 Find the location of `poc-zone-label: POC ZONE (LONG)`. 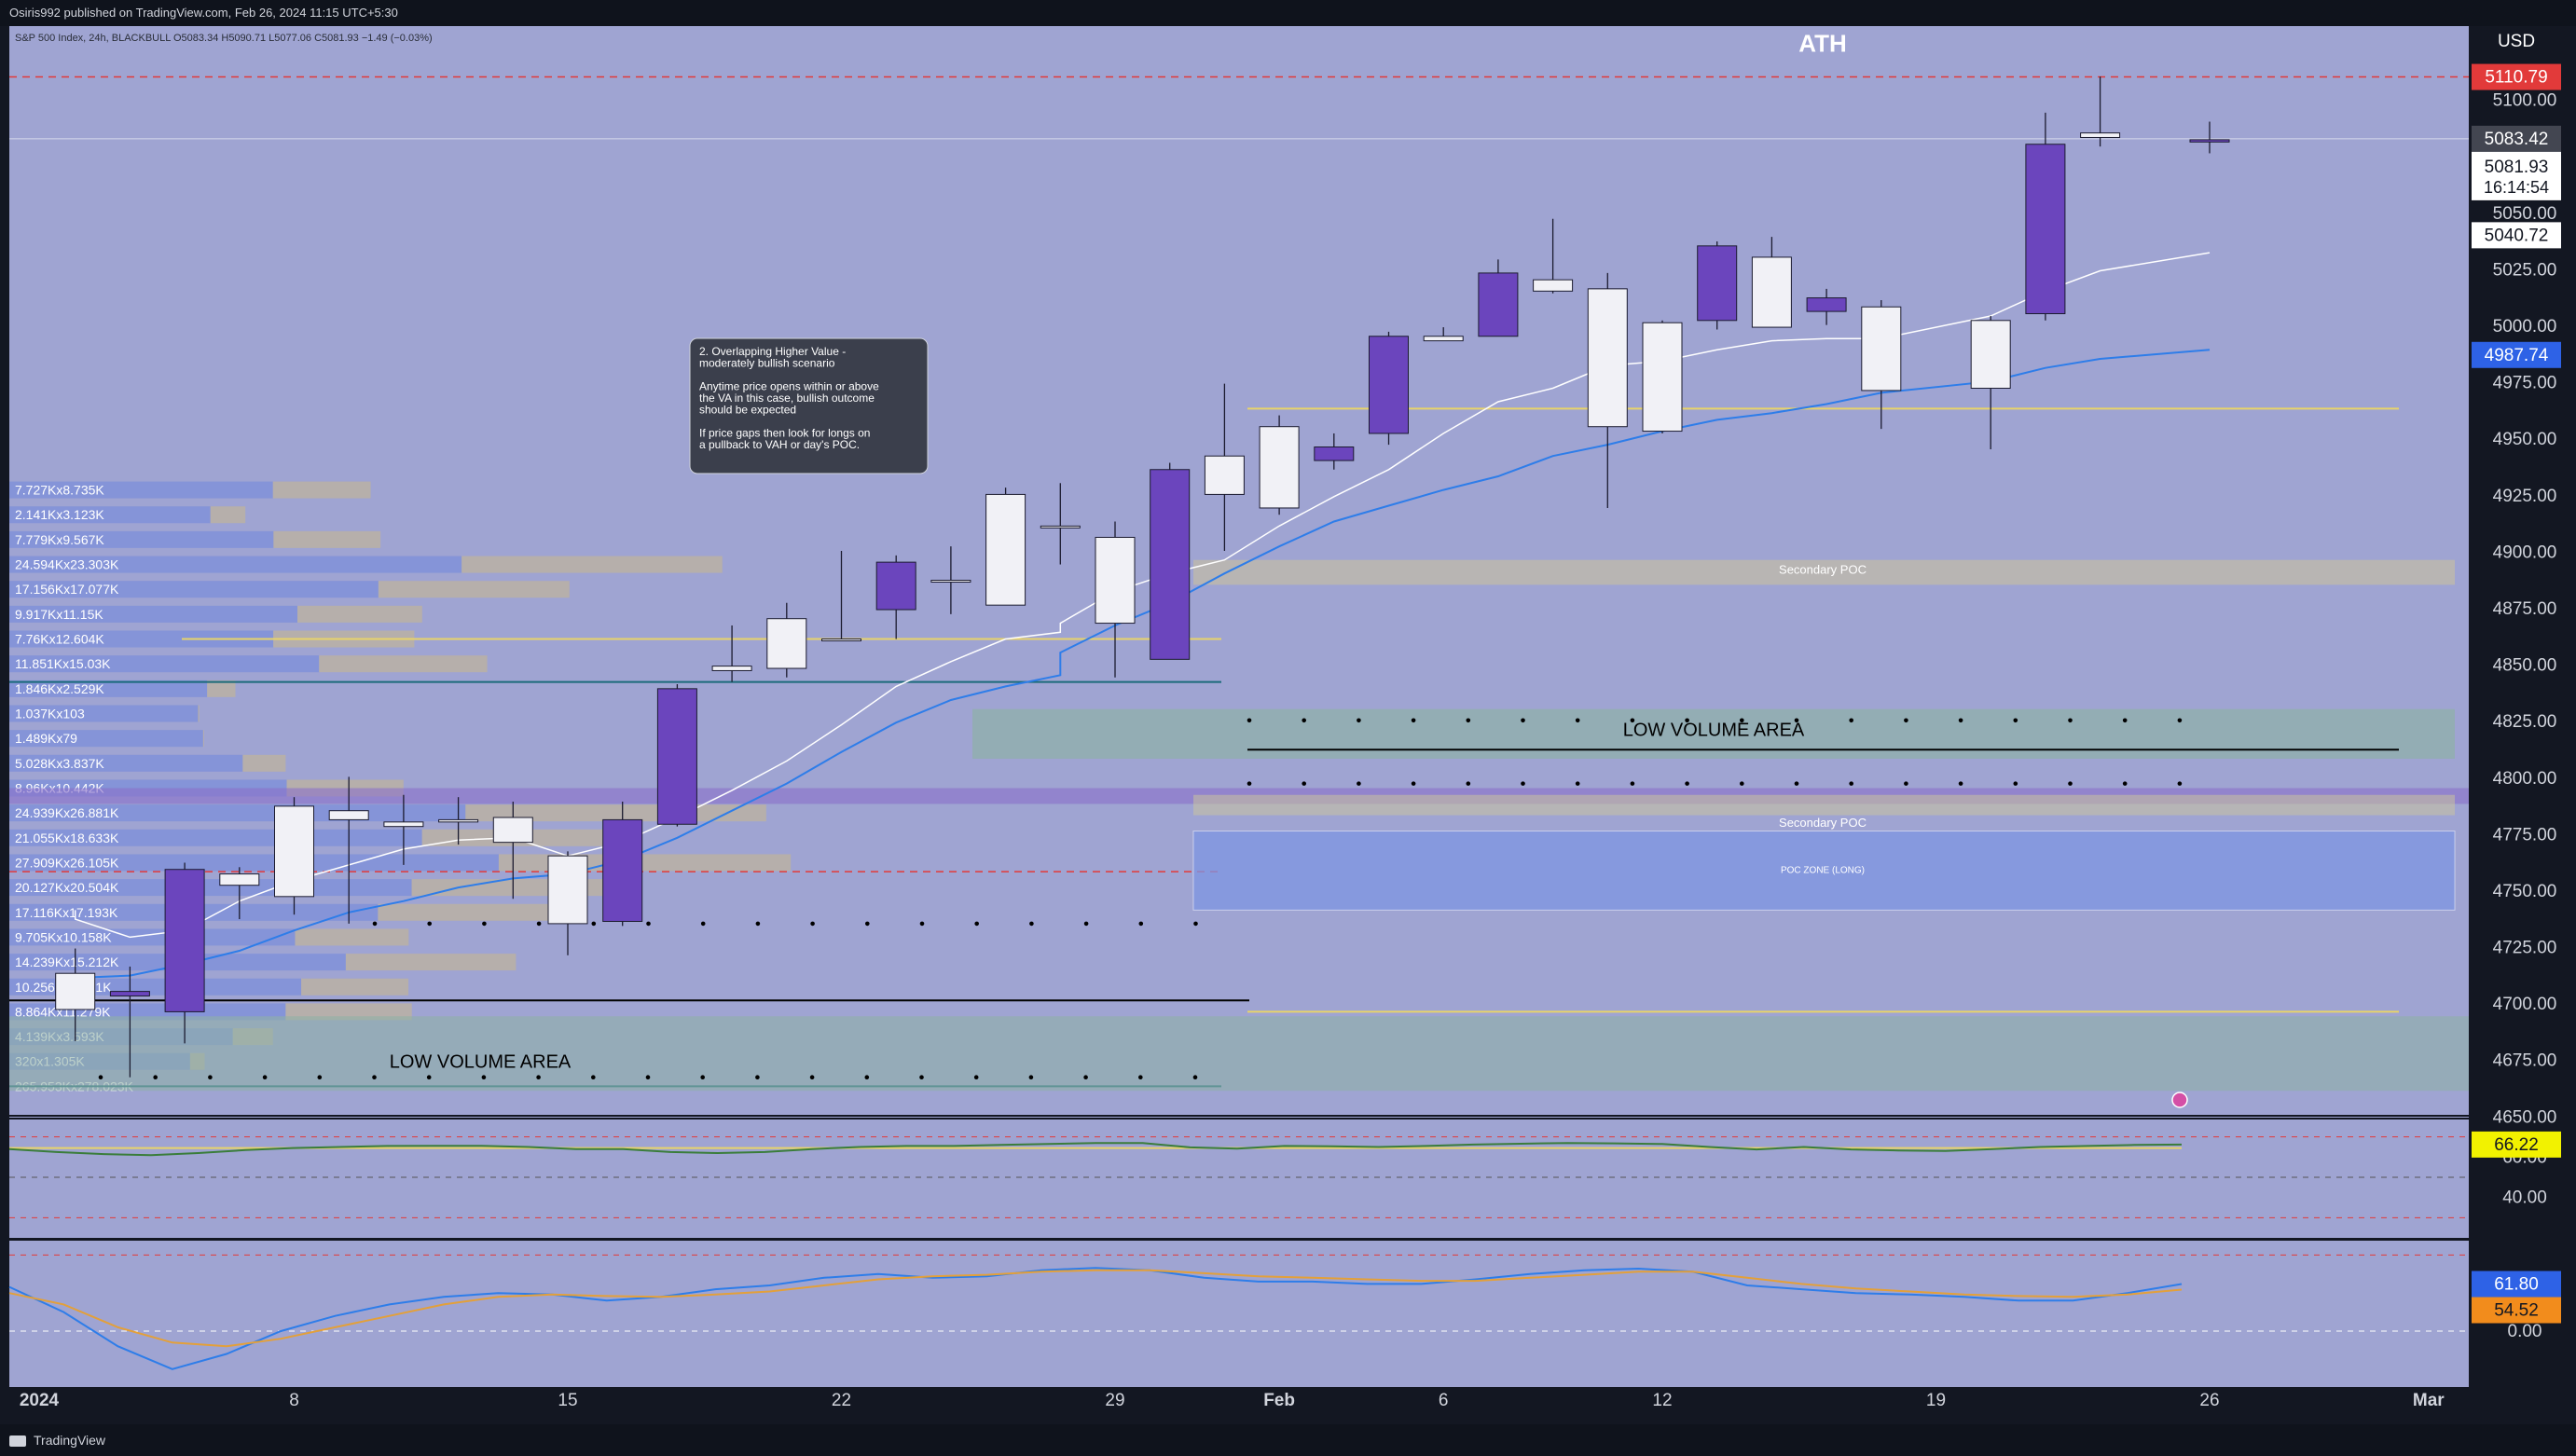

poc-zone-label: POC ZONE (LONG) is located at coordinates (1823, 871).